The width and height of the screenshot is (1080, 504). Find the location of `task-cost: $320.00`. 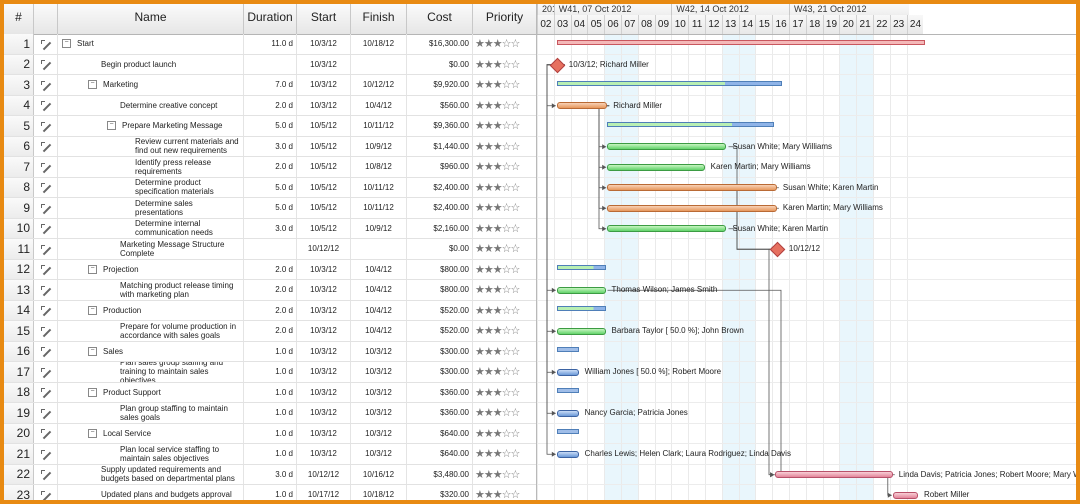

task-cost: $320.00 is located at coordinates (440, 492).